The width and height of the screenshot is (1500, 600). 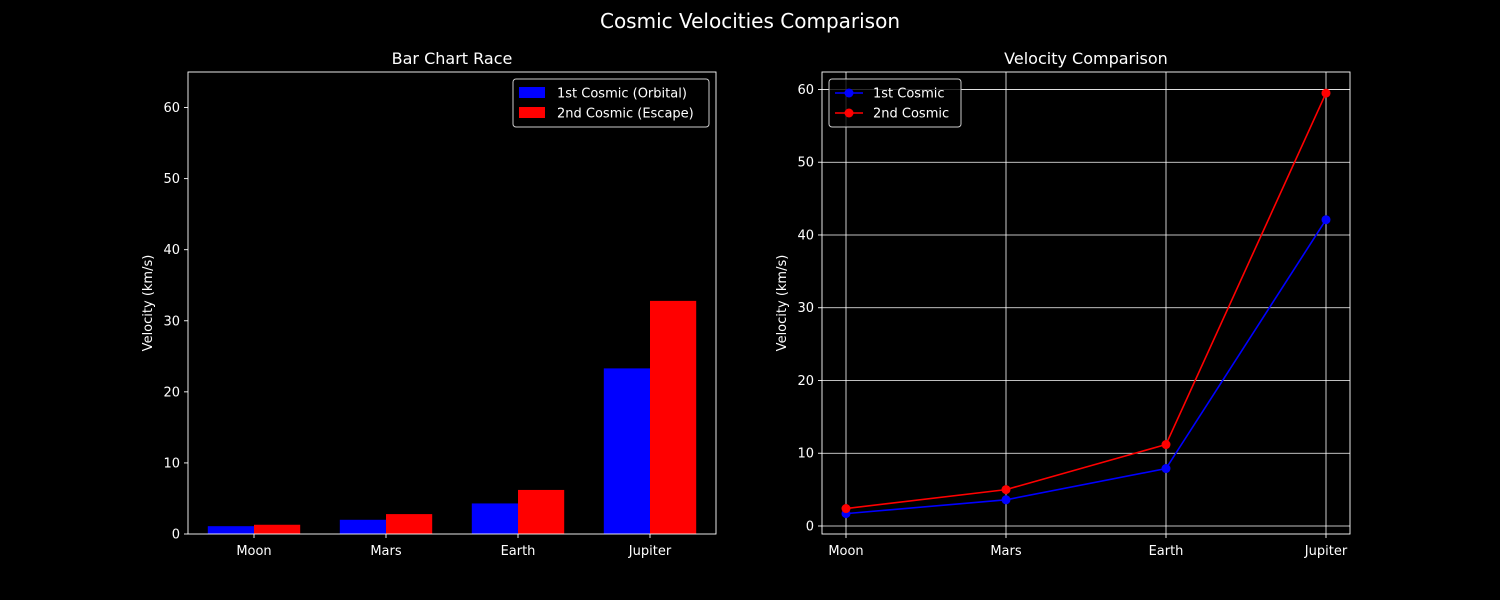 What do you see at coordinates (625, 114) in the screenshot?
I see `legend-label: 2nd Cosmic (Escape)` at bounding box center [625, 114].